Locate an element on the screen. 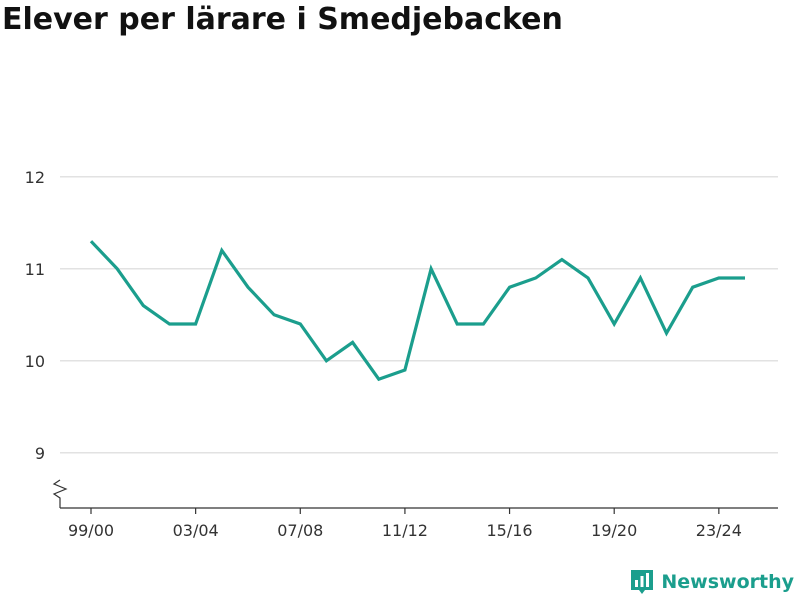 The width and height of the screenshot is (800, 600). y-tick-label: 12 is located at coordinates (35, 177).